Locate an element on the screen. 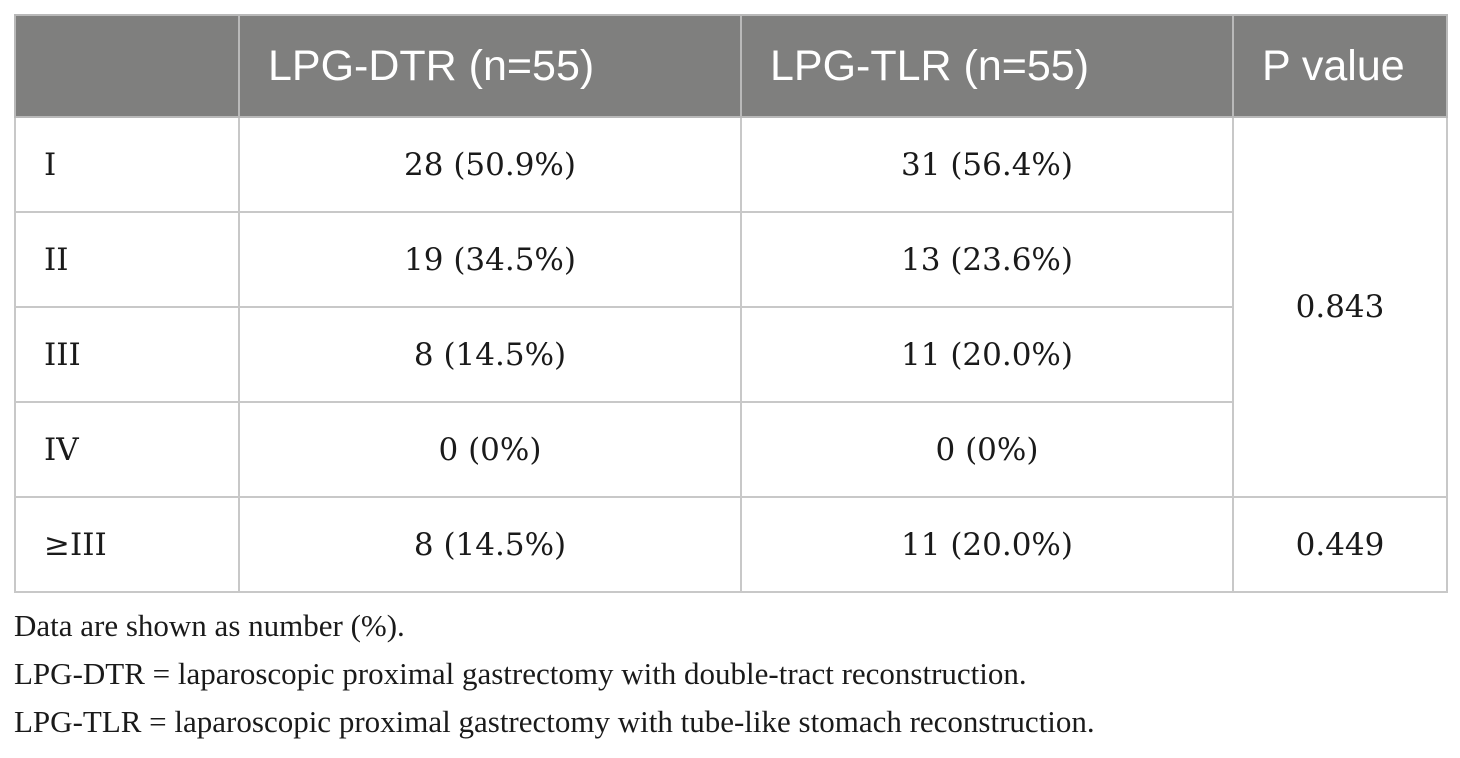 The image size is (1460, 758). lpg-tlr-cell: 31 (56.4%) is located at coordinates (987, 164).